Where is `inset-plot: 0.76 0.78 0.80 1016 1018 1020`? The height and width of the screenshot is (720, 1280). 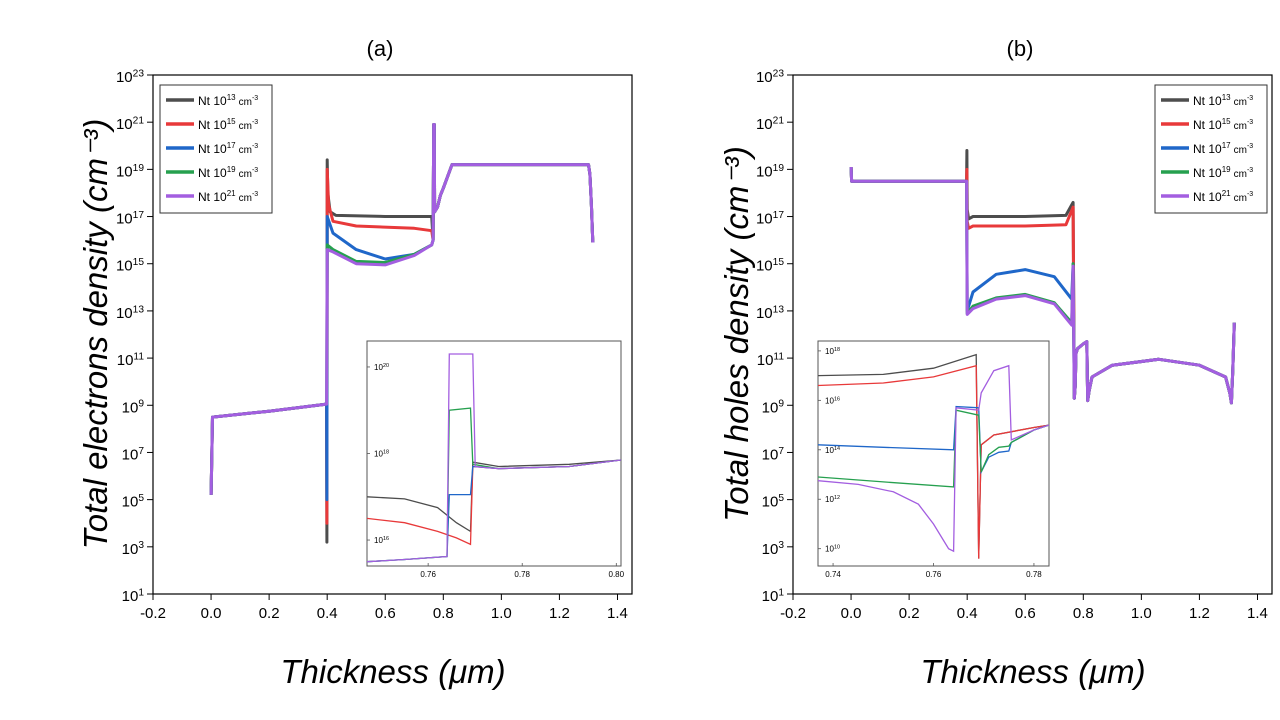 inset-plot: 0.76 0.78 0.80 1016 1018 1020 is located at coordinates (495, 459).